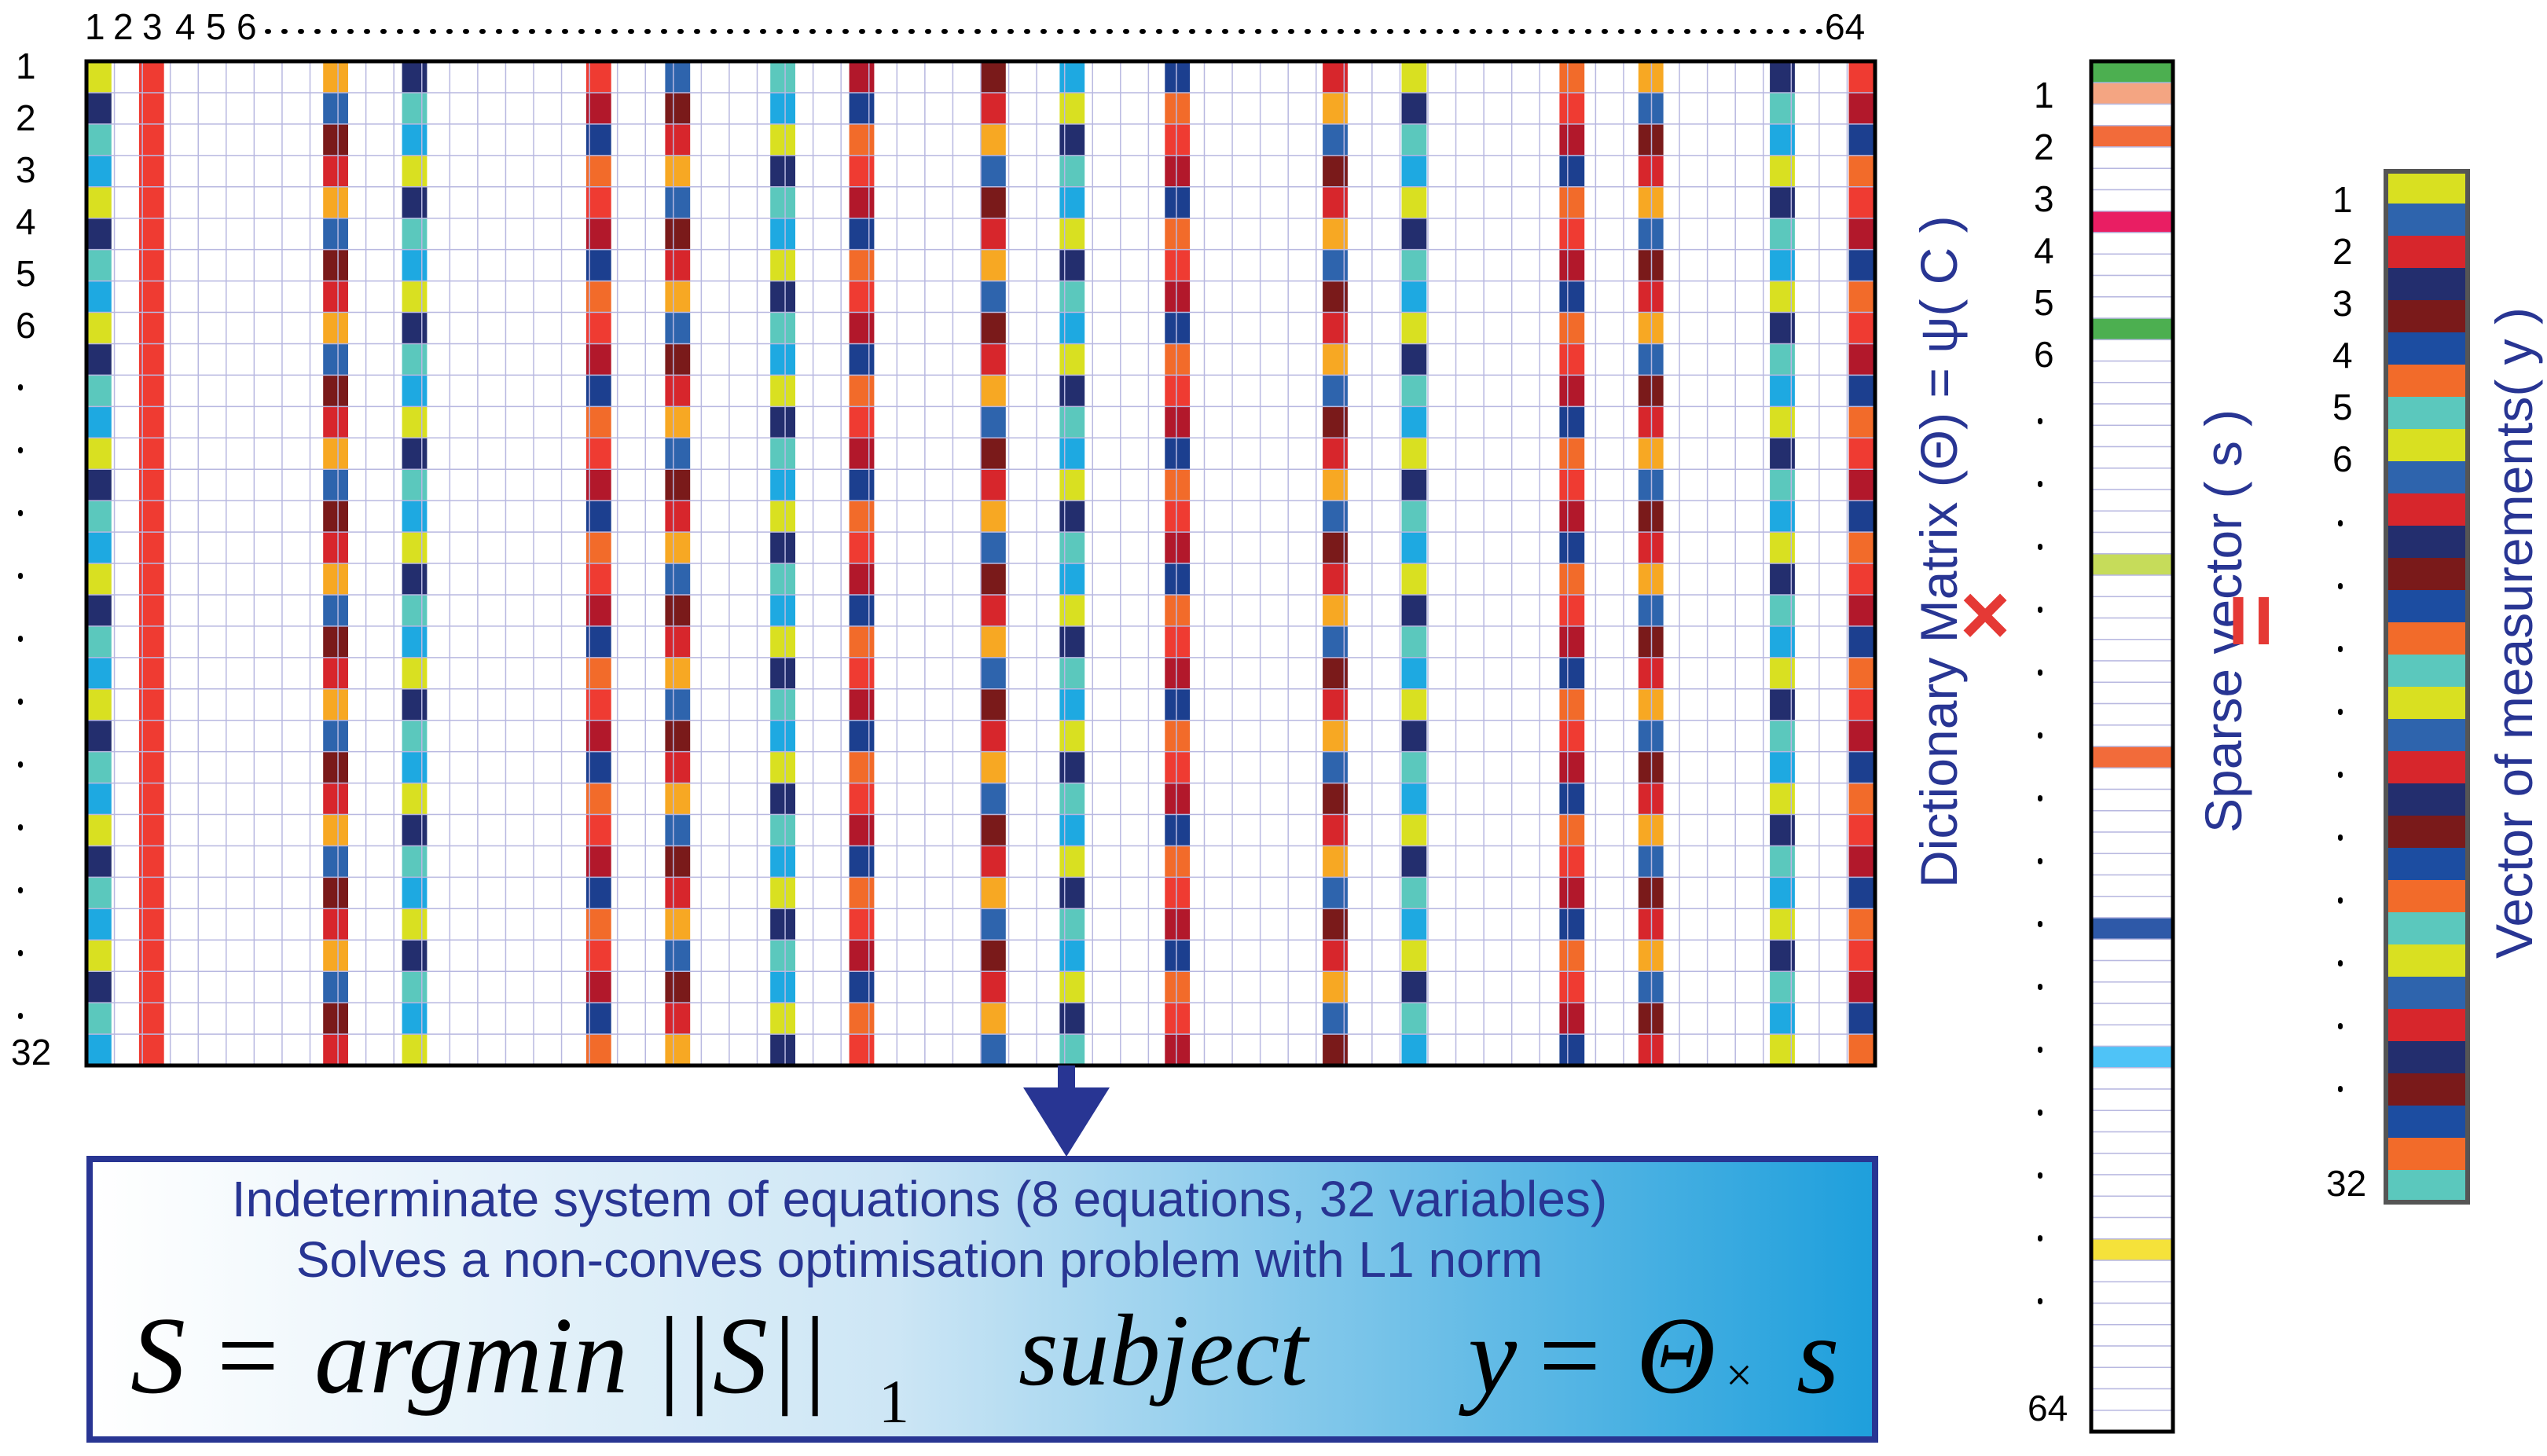 This screenshot has width=2547, height=1456. Describe the element at coordinates (2342, 303) in the screenshot. I see `meas-row-3: 3` at that location.